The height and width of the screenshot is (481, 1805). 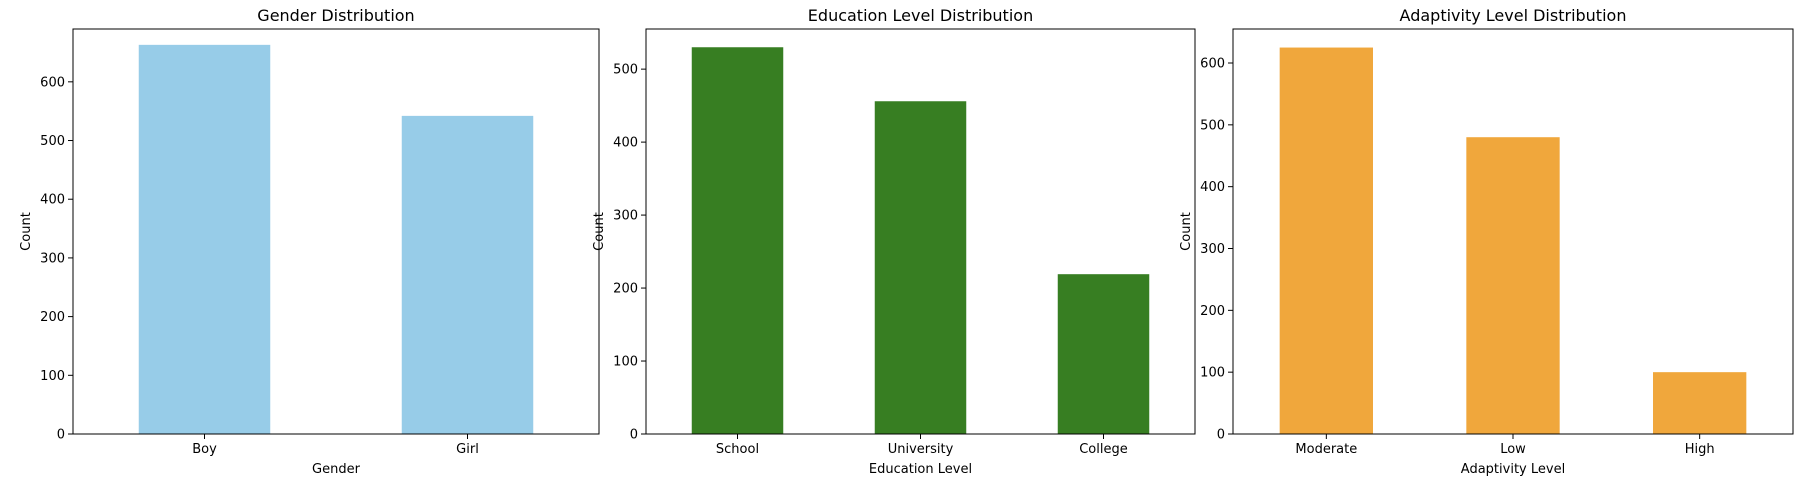 What do you see at coordinates (335, 15) in the screenshot?
I see `chart-title: Gender Distribution` at bounding box center [335, 15].